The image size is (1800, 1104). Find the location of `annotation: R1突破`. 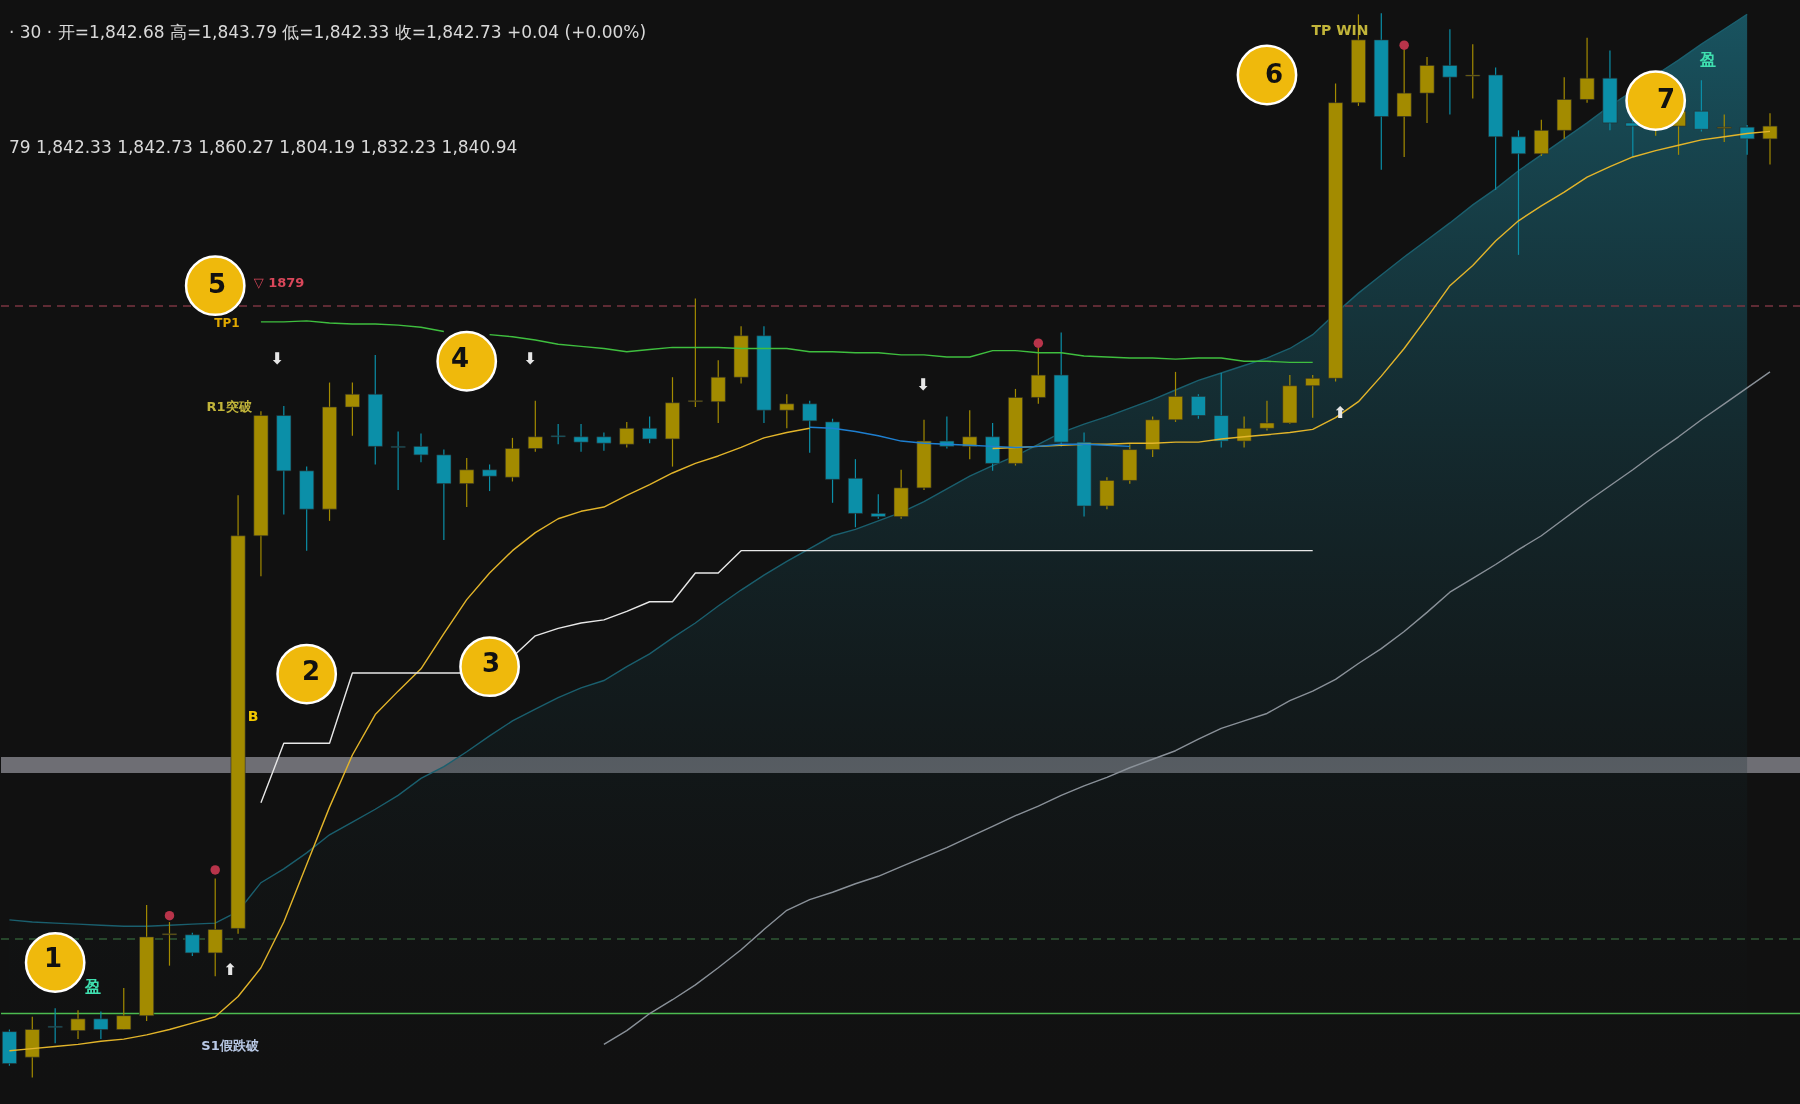

annotation: R1突破 is located at coordinates (229, 406).